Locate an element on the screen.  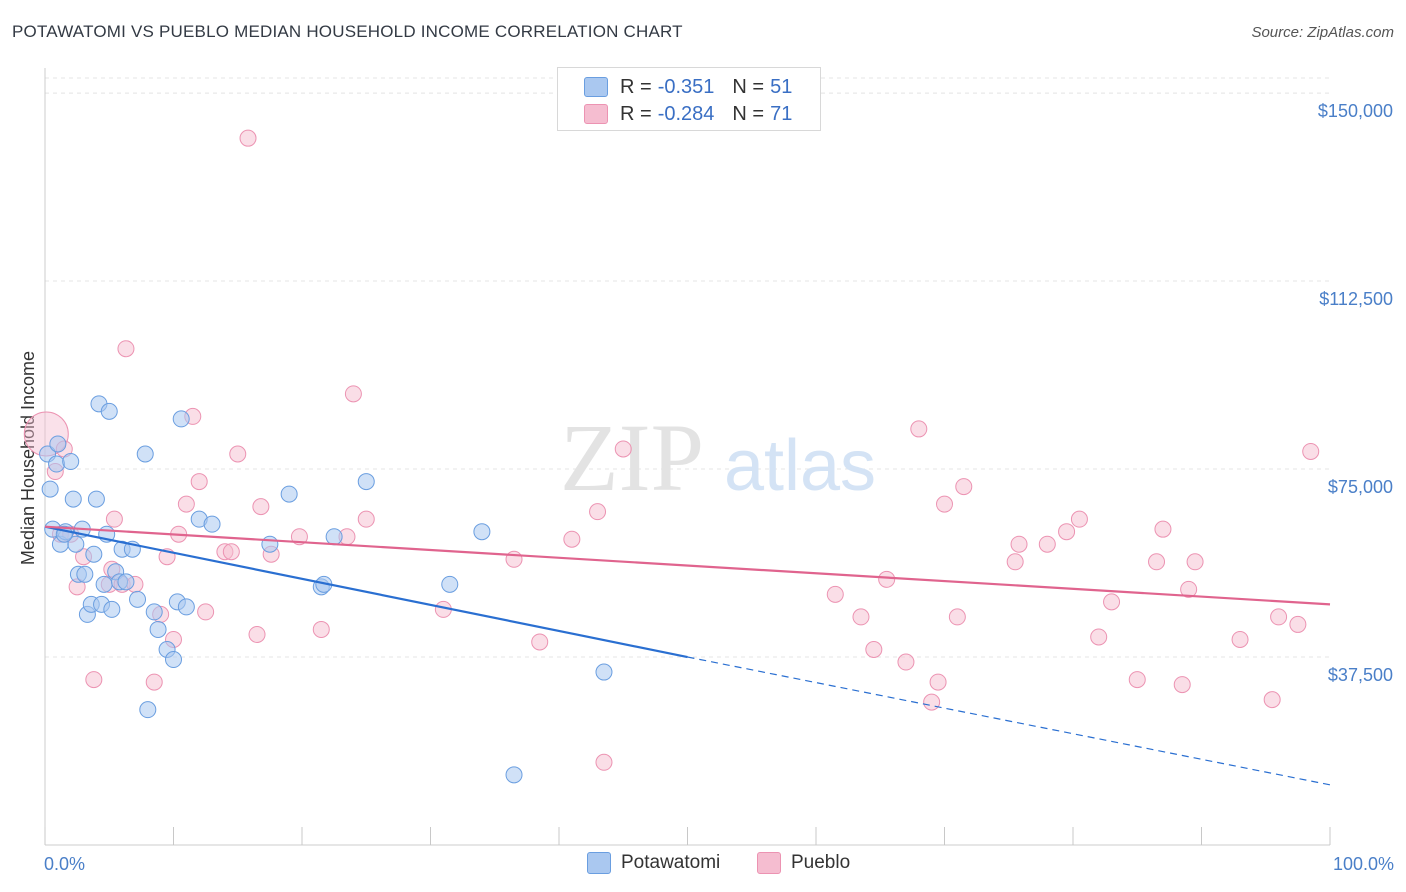
potawatomi-trendline-extension is located at coordinates (1009, 721).